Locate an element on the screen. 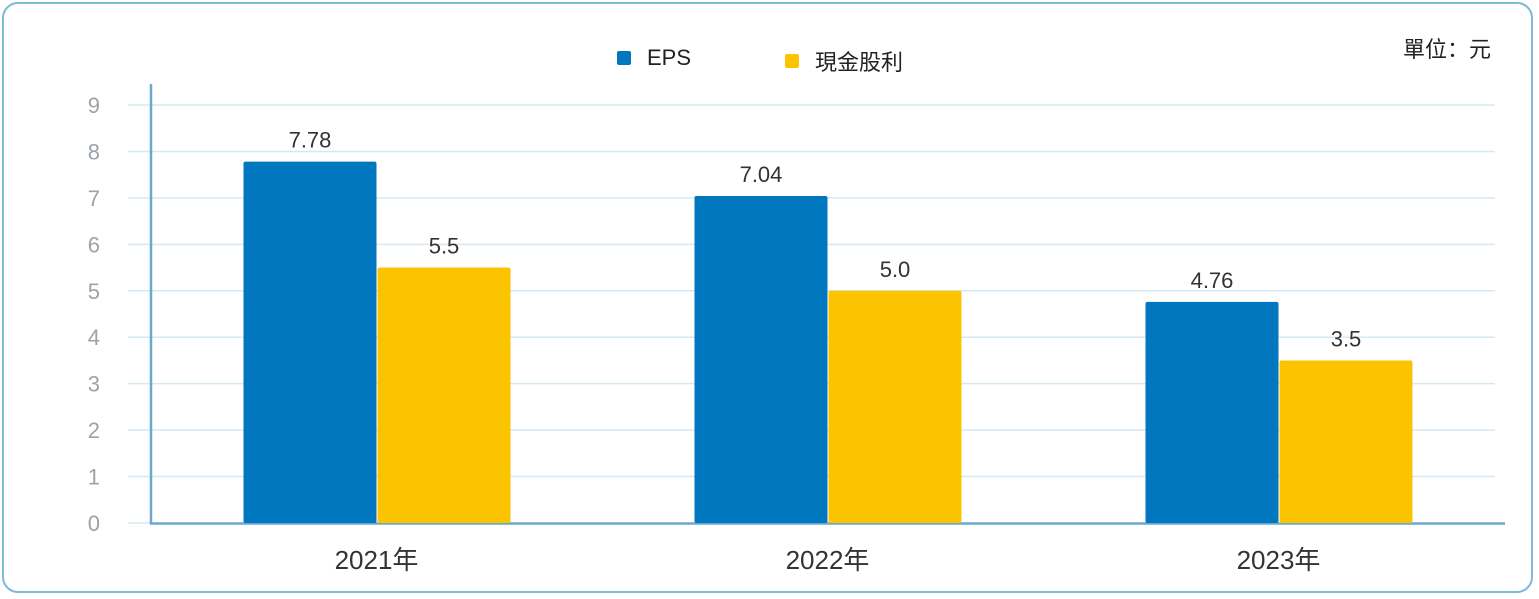  data-label-dividend: 5.5 is located at coordinates (444, 246).